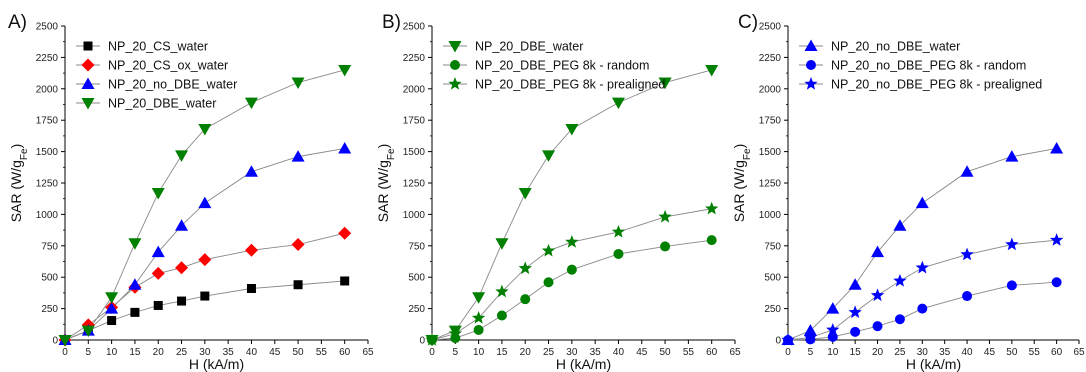 The image size is (1086, 372). Describe the element at coordinates (570, 85) in the screenshot. I see `legend-label: NP_20_DBE_PEG 8k - prealigned` at that location.